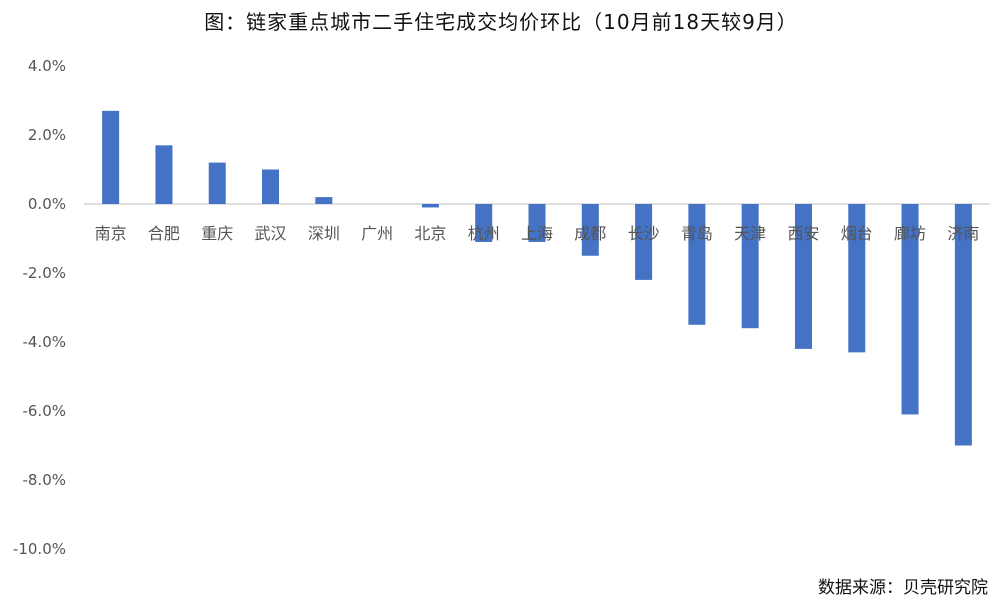  What do you see at coordinates (697, 233) in the screenshot?
I see `x-category-label: 青岛` at bounding box center [697, 233].